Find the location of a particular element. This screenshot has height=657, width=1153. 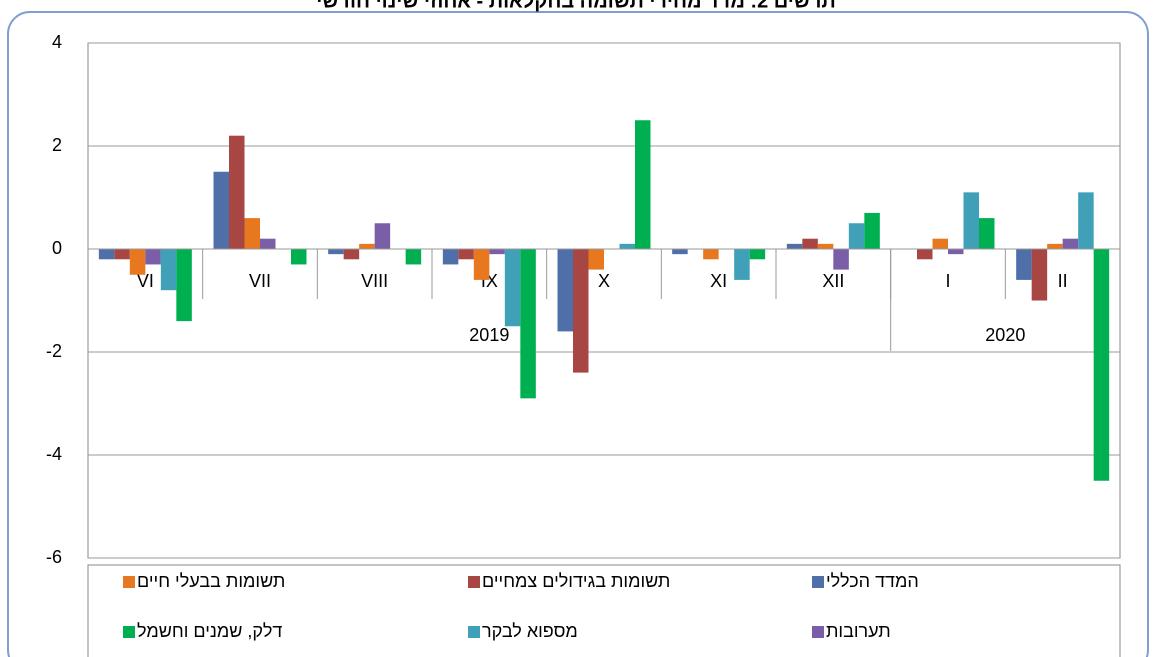

year-label: 2019 is located at coordinates (489, 335).